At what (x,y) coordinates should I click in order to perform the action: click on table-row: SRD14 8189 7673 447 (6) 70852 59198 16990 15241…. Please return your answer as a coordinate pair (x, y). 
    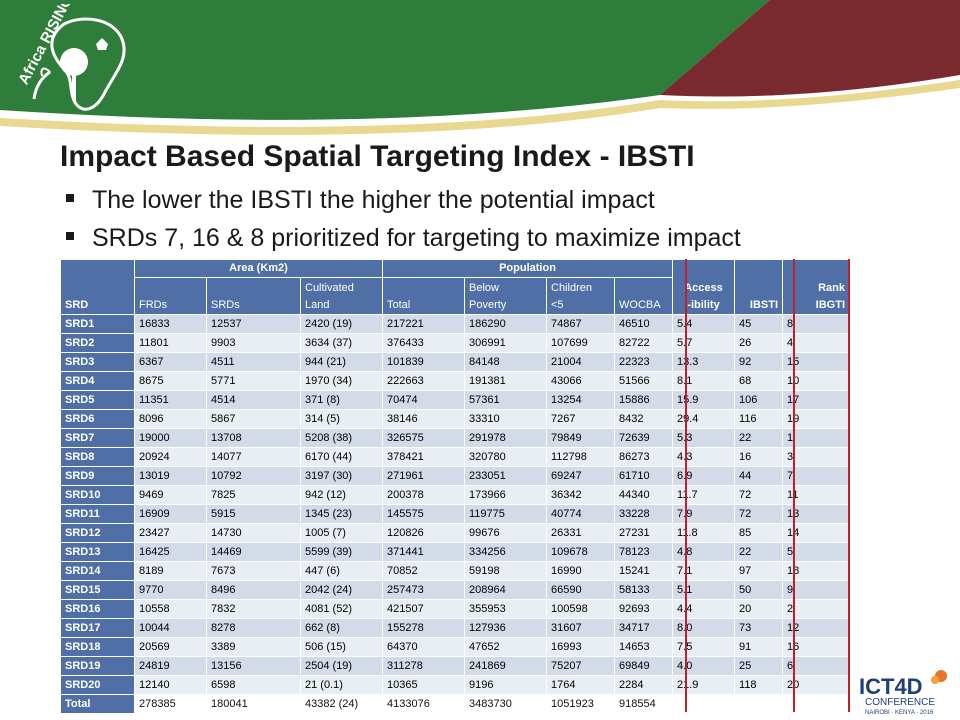
    Looking at the image, I should click on (455, 571).